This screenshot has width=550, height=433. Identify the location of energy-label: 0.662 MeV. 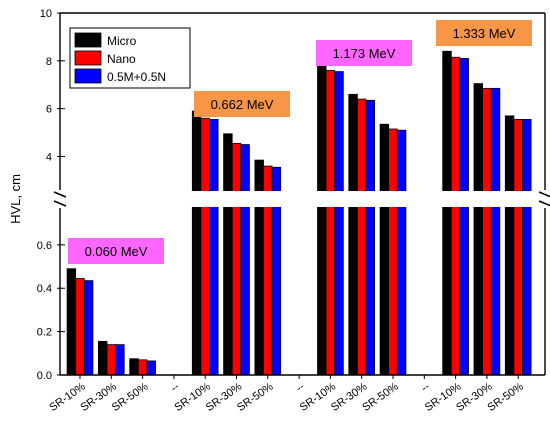
(242, 104).